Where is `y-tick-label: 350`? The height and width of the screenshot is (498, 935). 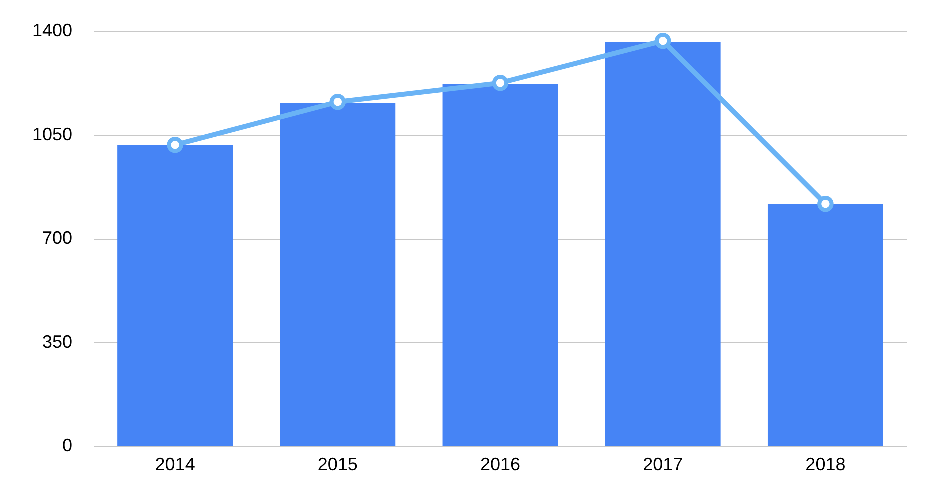 y-tick-label: 350 is located at coordinates (57, 342).